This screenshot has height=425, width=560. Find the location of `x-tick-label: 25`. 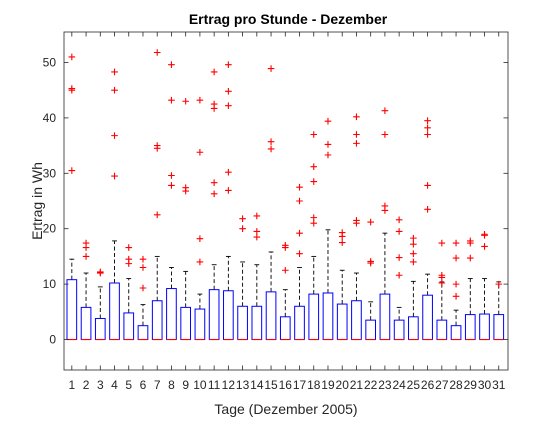

x-tick-label: 25 is located at coordinates (414, 385).